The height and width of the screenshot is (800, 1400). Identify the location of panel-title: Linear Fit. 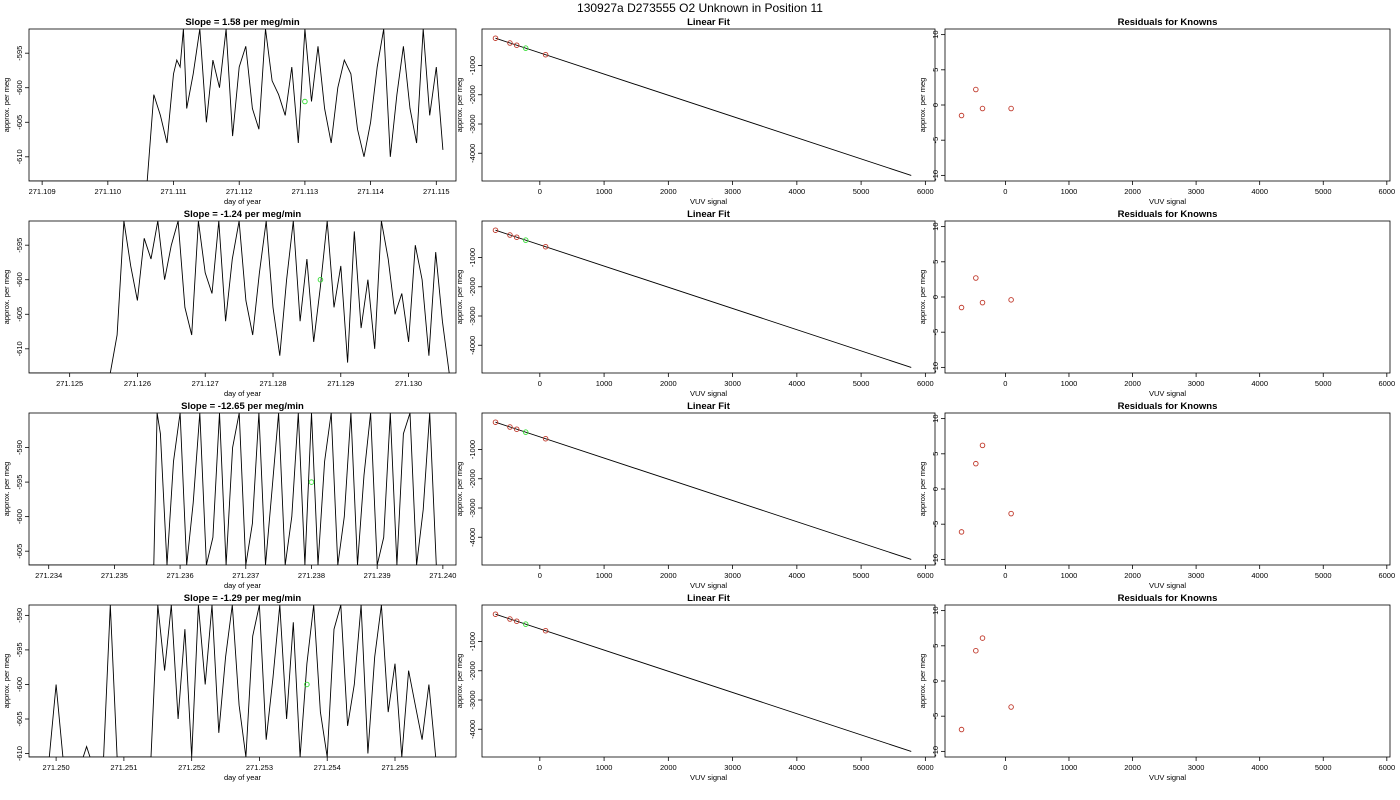
(709, 406).